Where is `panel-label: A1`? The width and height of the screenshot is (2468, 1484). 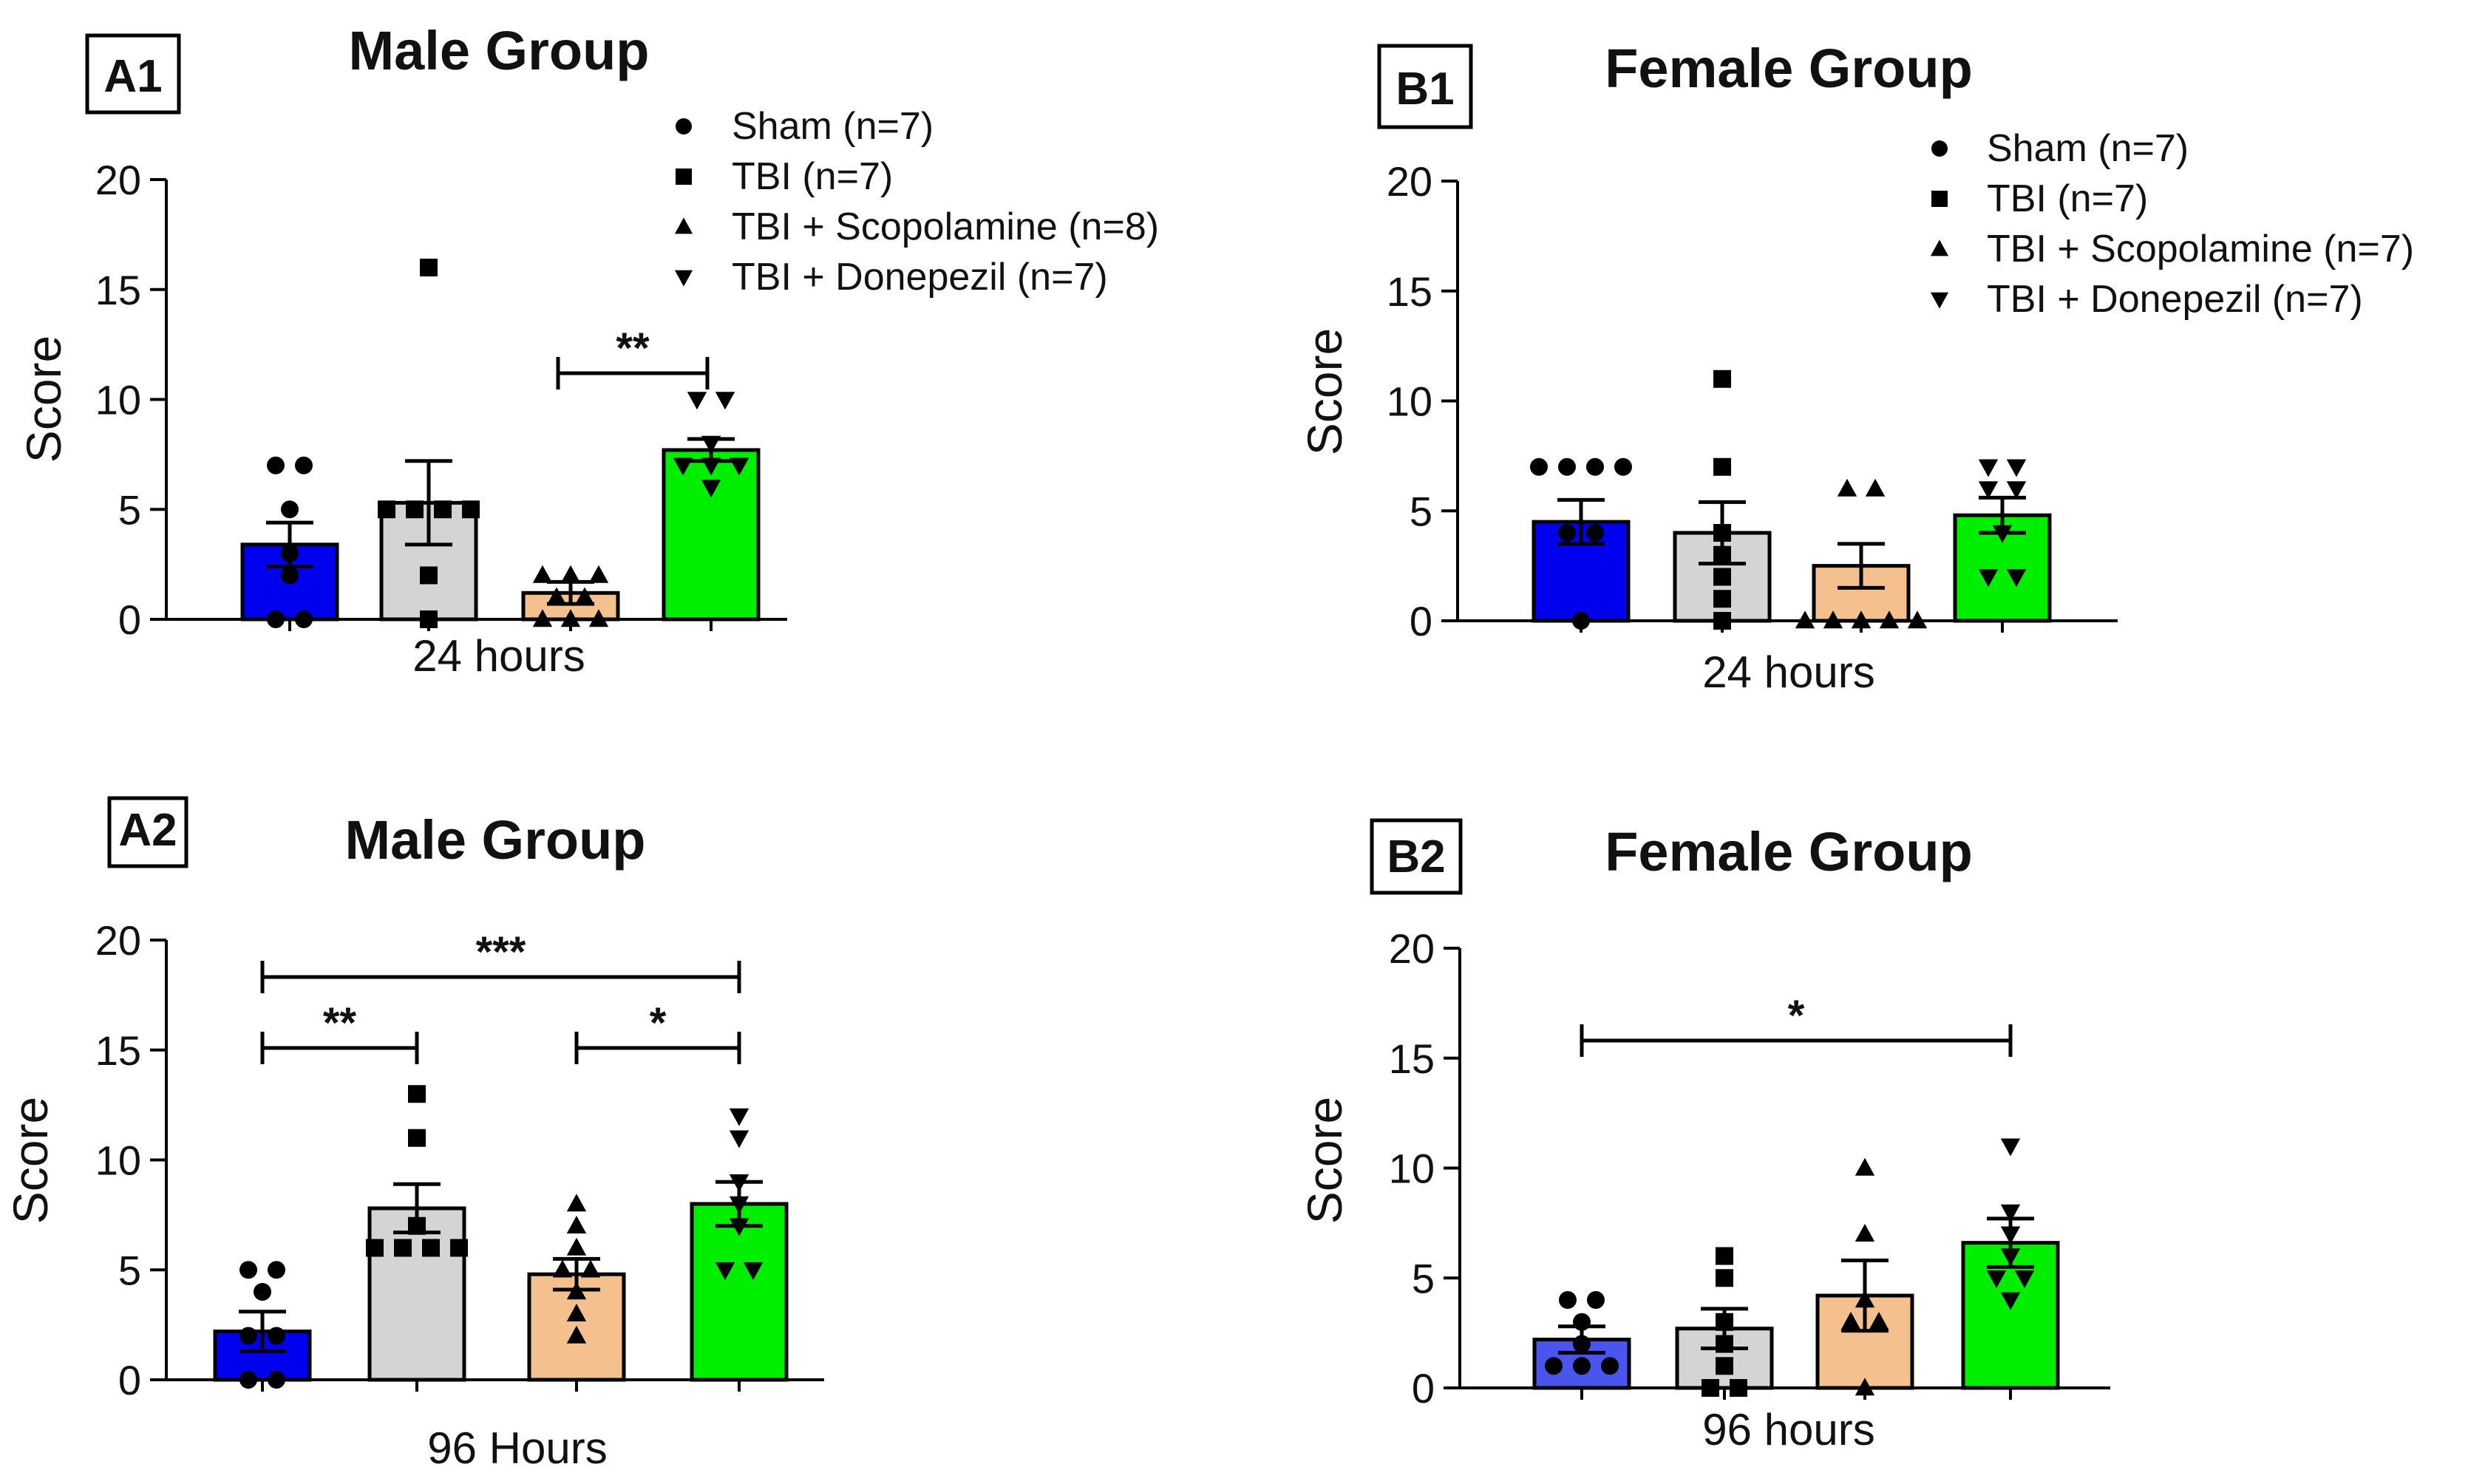 panel-label: A1 is located at coordinates (132, 76).